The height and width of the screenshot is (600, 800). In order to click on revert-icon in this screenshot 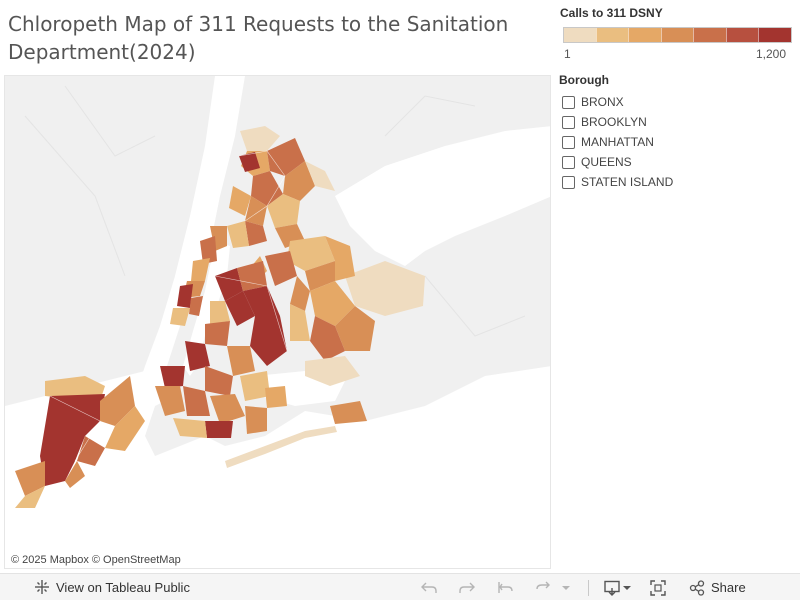, I will do `click(505, 588)`.